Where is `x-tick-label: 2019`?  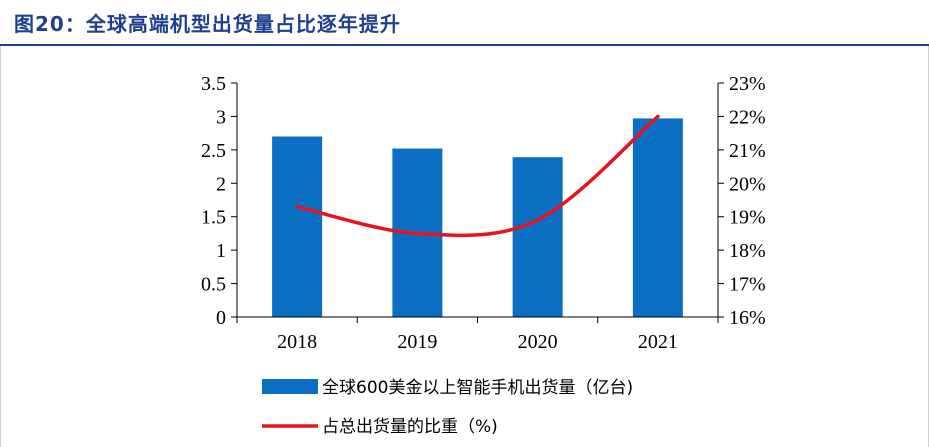
x-tick-label: 2019 is located at coordinates (417, 342).